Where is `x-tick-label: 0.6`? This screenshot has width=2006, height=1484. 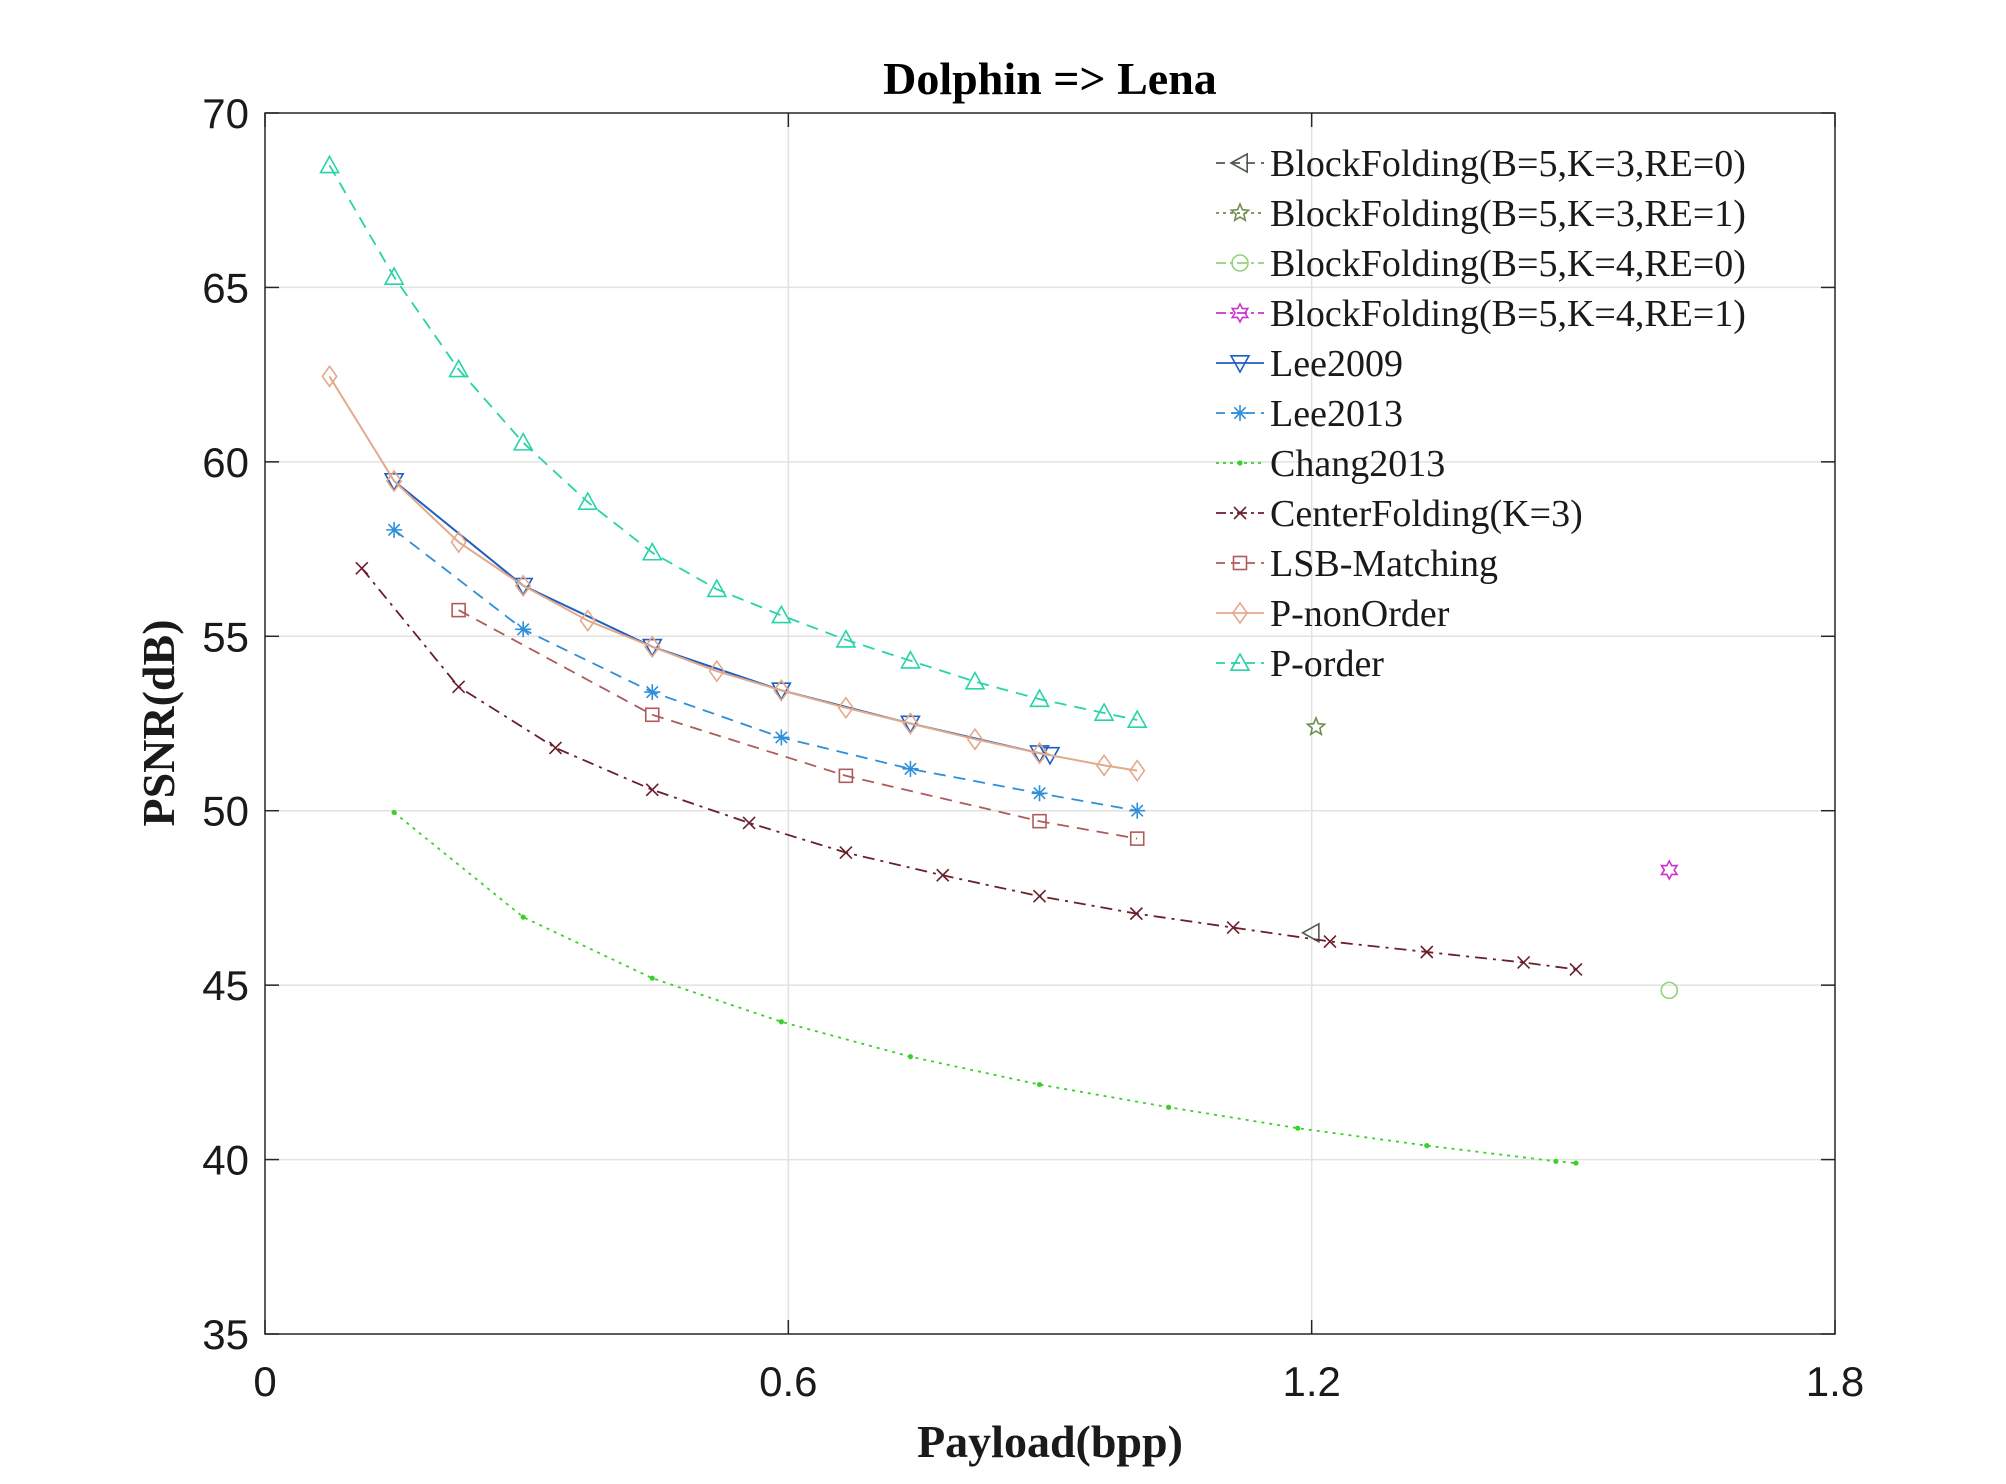 x-tick-label: 0.6 is located at coordinates (788, 1381).